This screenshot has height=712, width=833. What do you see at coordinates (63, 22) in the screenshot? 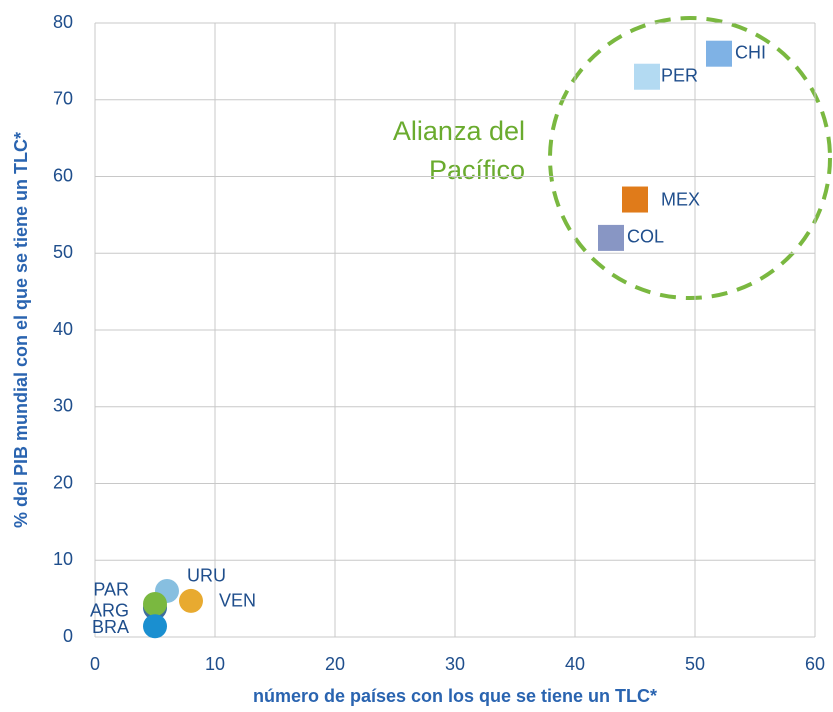
I see `y-tick-label: 80` at bounding box center [63, 22].